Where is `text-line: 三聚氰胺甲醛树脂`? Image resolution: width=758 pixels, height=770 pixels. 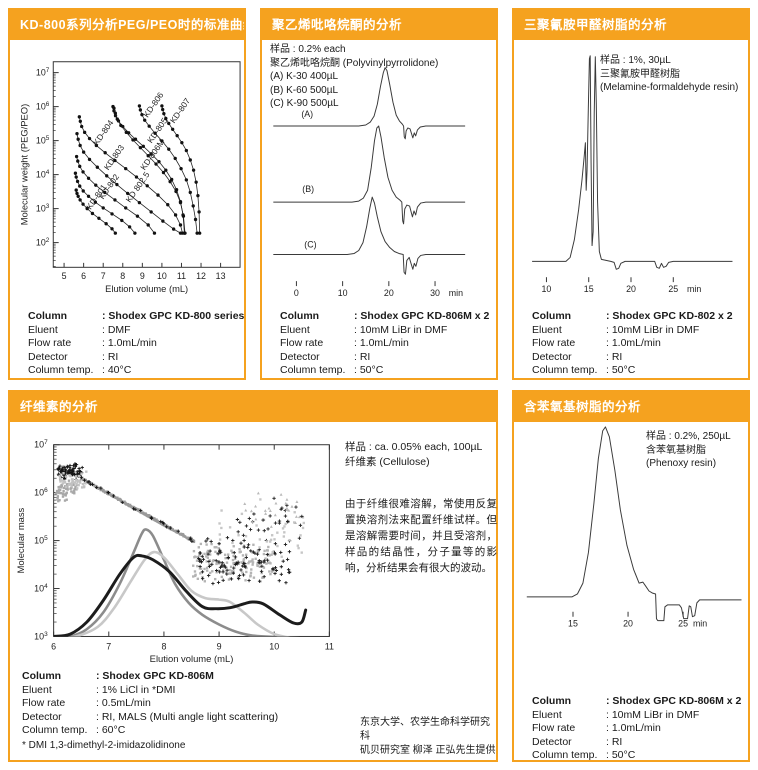 text-line: 三聚氰胺甲醛树脂 is located at coordinates (640, 74).